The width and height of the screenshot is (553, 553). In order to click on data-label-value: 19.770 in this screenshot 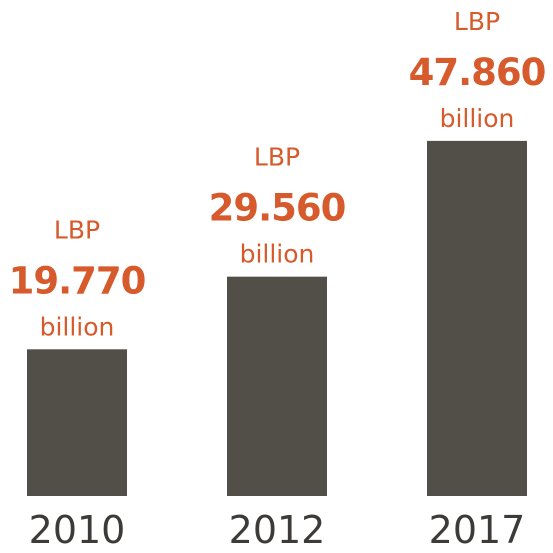, I will do `click(77, 280)`.